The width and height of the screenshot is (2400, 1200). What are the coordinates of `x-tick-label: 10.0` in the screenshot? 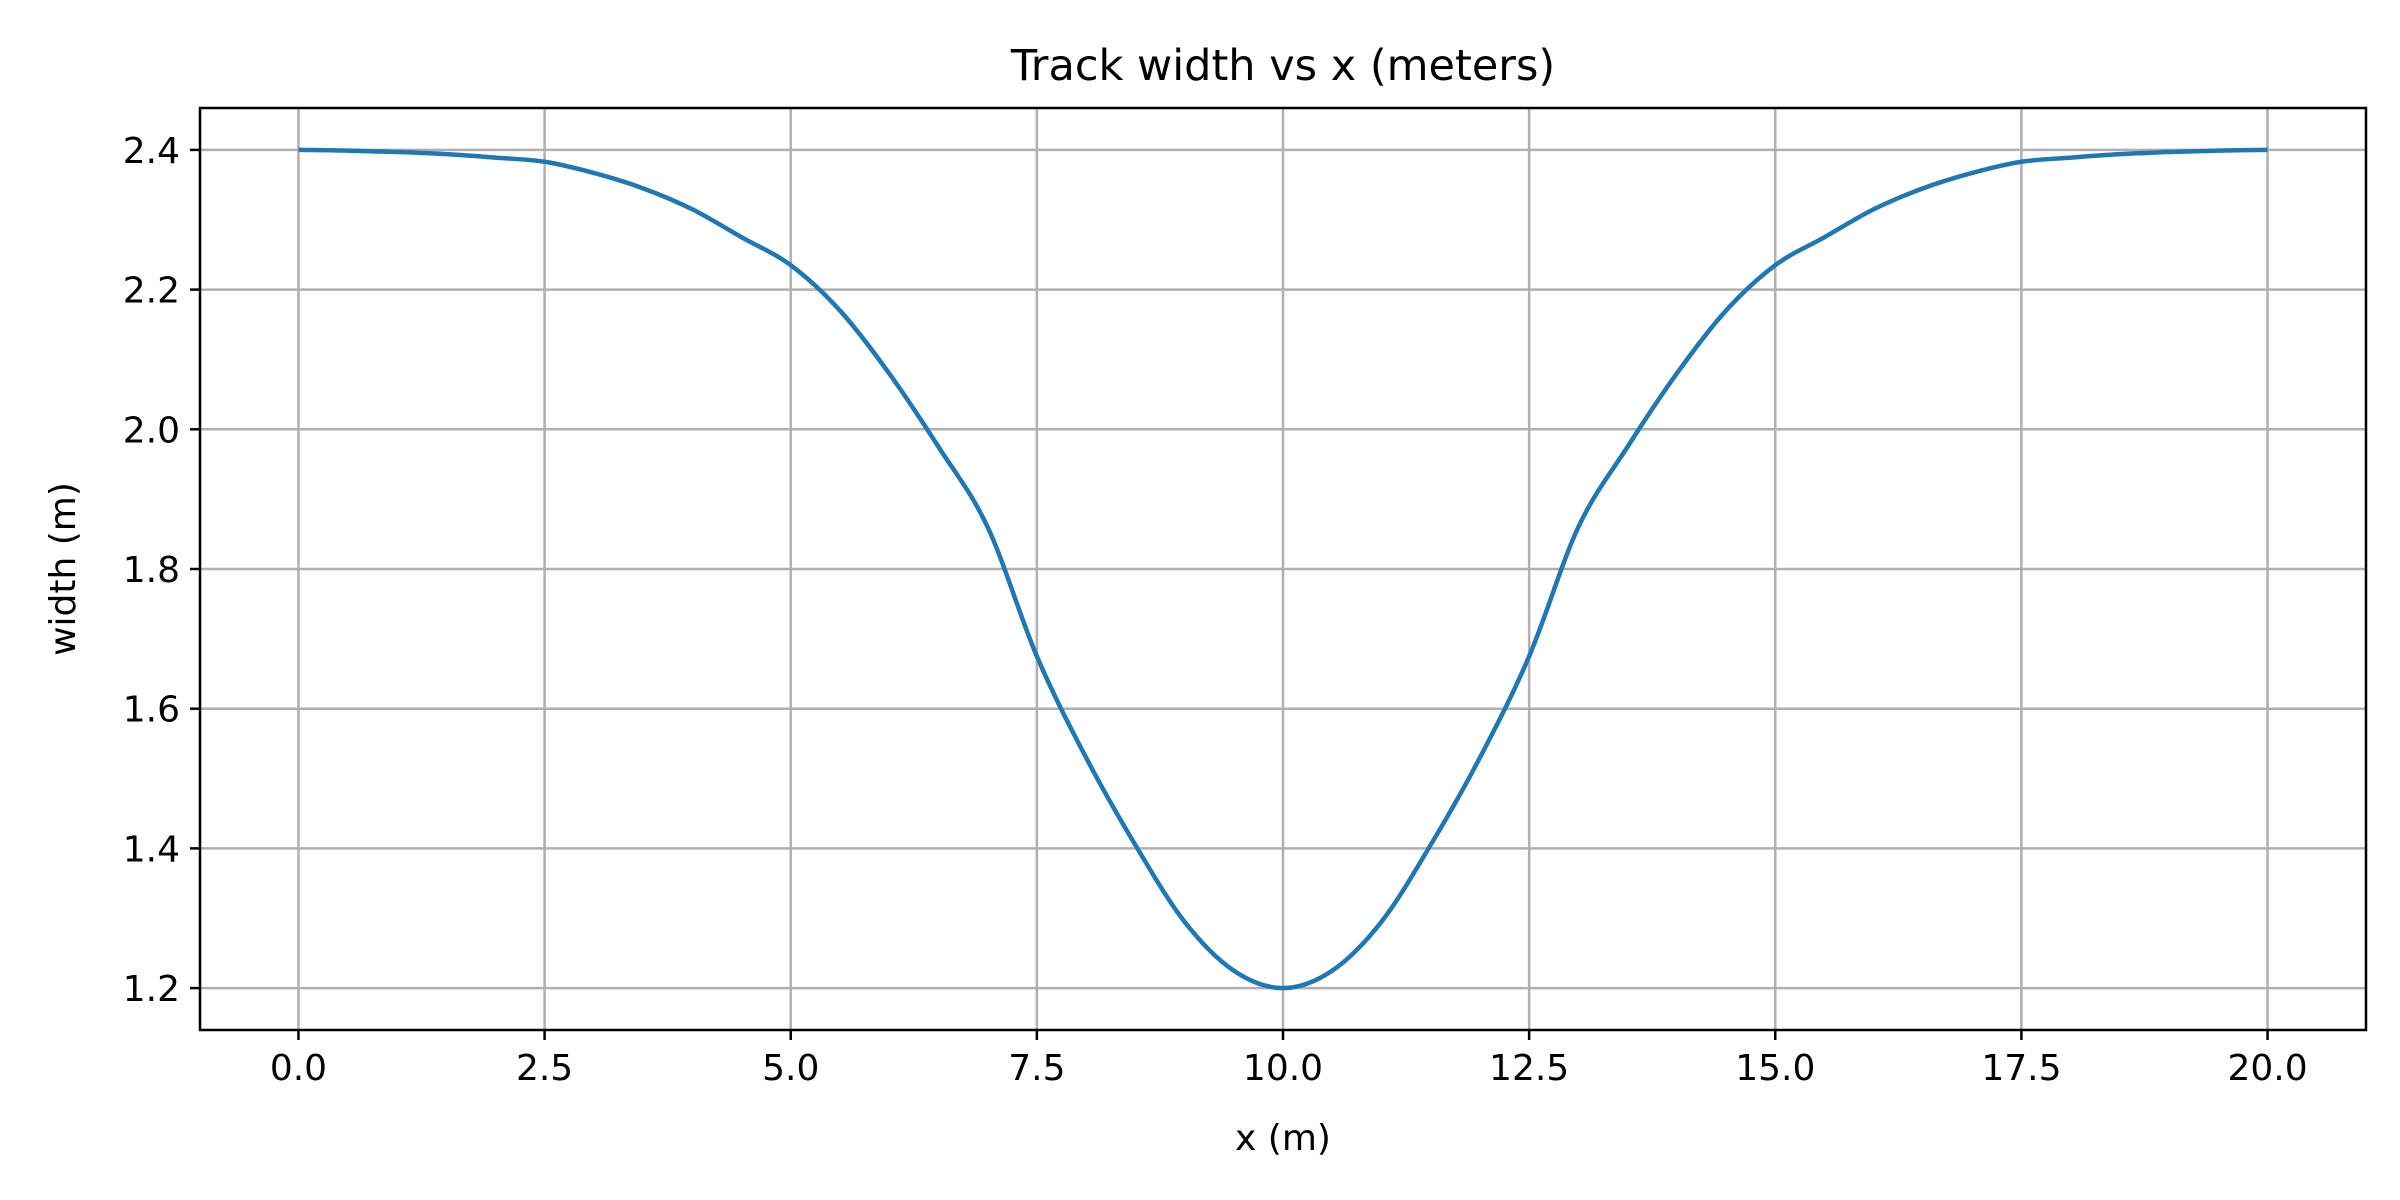 It's located at (1283, 1068).